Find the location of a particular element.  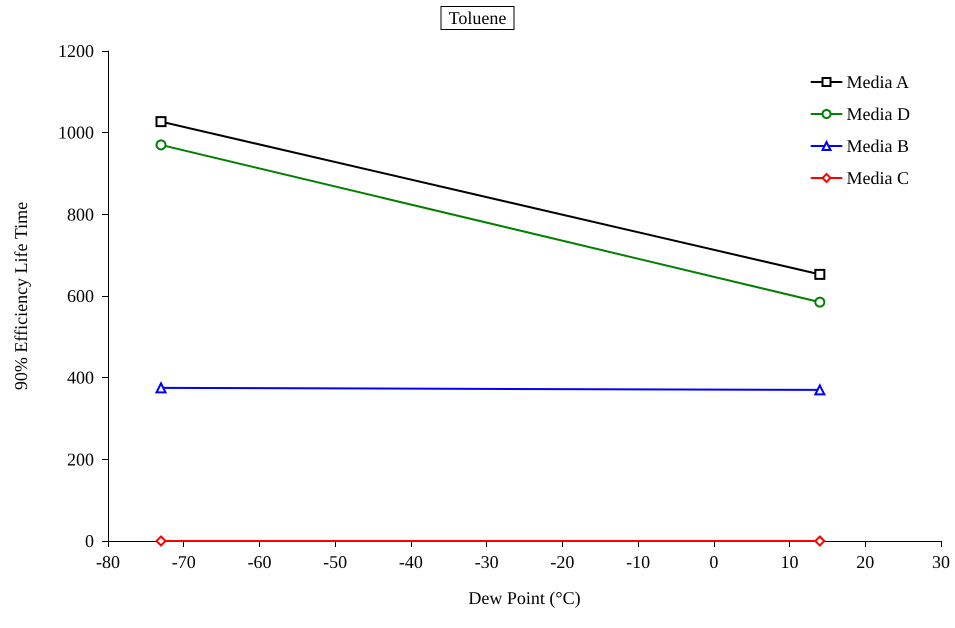

x-tick-label: -10 is located at coordinates (638, 562).